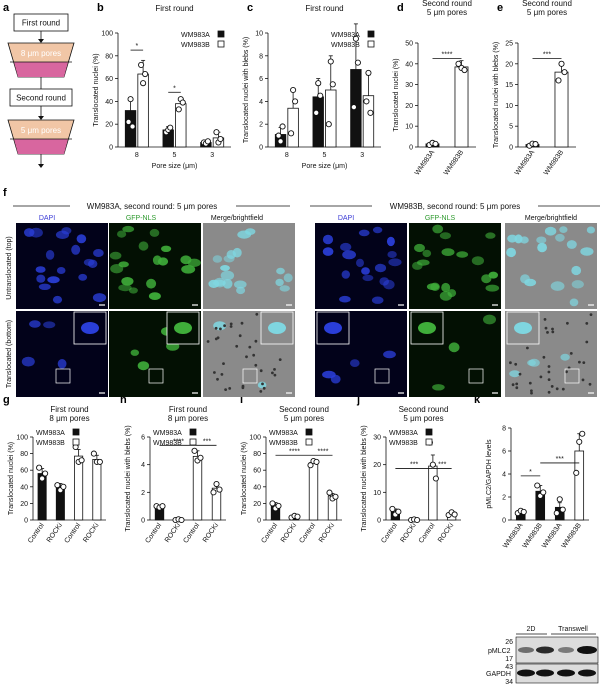 This screenshot has height=685, width=601. Describe the element at coordinates (50, 433) in the screenshot. I see `legend-label: WM983A` at that location.